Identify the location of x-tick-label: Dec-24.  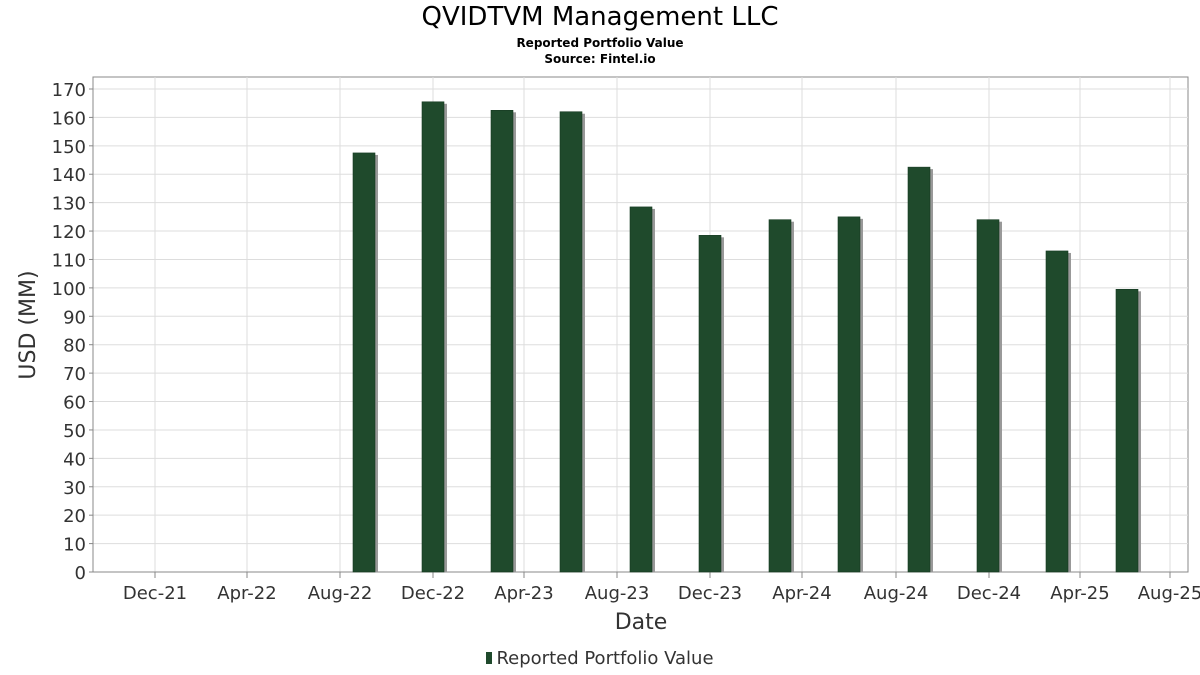
(989, 593).